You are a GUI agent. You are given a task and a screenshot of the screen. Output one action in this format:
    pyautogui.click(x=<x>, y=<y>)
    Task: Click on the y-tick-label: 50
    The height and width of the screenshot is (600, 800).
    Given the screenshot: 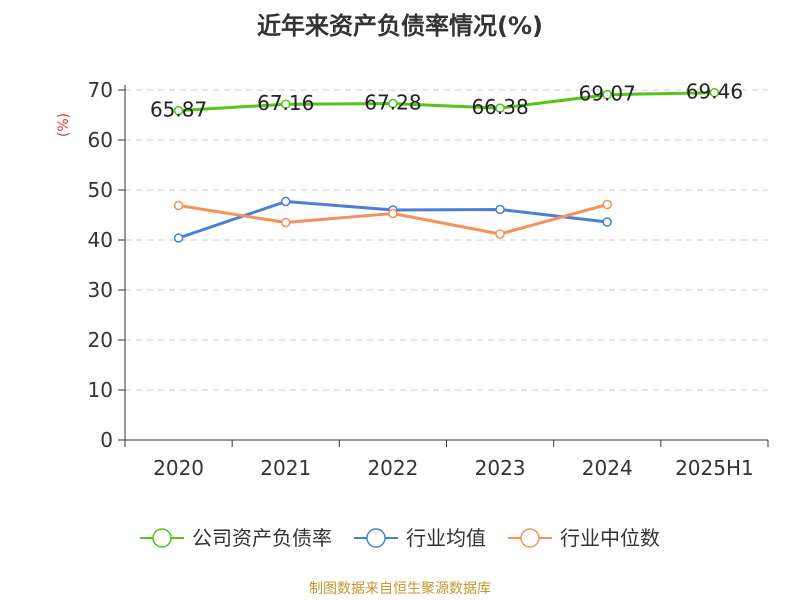 What is the action you would take?
    pyautogui.click(x=100, y=190)
    